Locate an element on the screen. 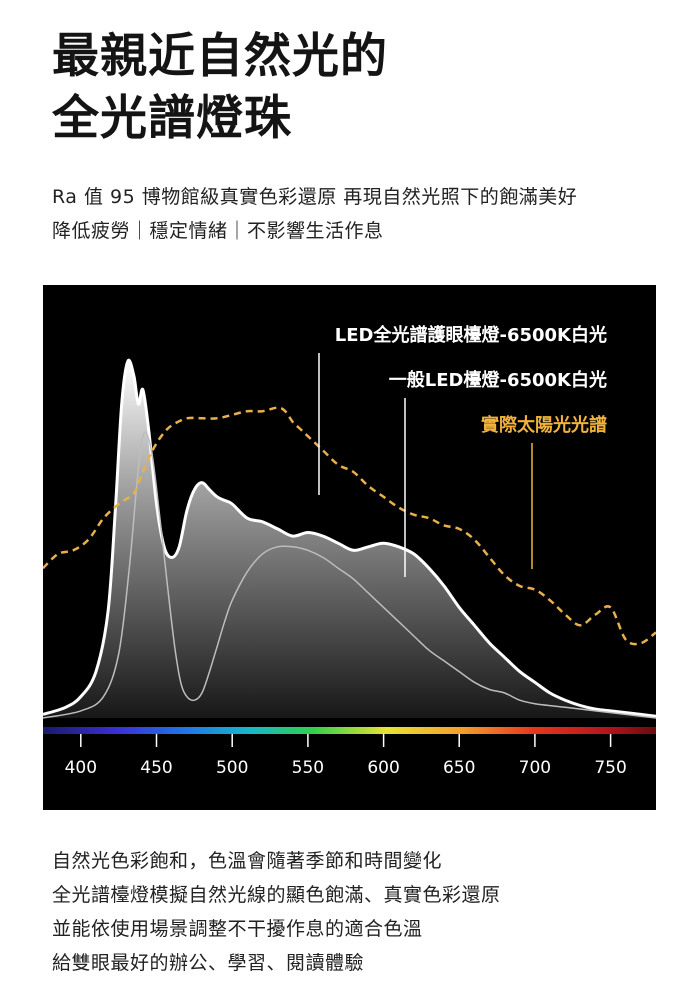 The width and height of the screenshot is (700, 996). x-tick-label: 700 is located at coordinates (535, 768).